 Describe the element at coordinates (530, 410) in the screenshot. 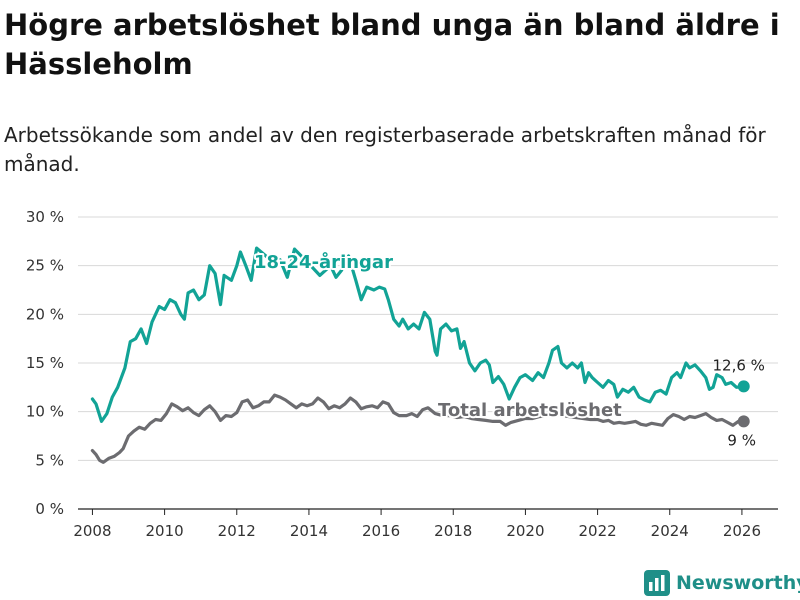

I see `series-label-total: Total arbetslöshet` at that location.